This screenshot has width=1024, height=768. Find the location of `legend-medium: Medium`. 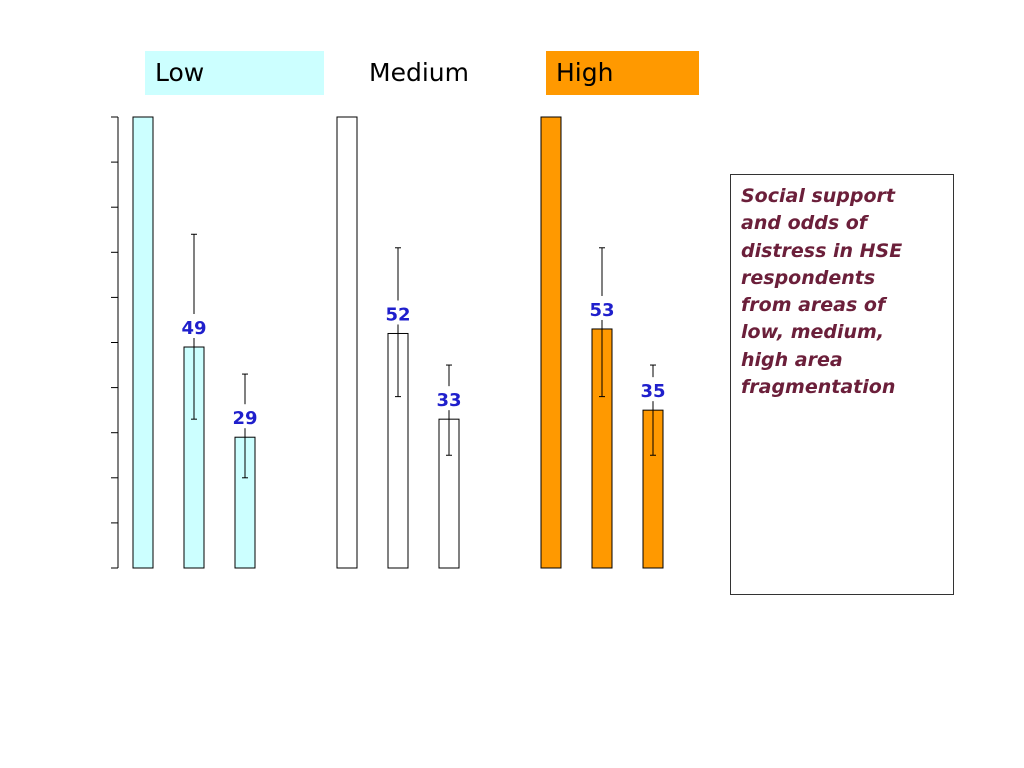

legend-medium: Medium is located at coordinates (434, 73).